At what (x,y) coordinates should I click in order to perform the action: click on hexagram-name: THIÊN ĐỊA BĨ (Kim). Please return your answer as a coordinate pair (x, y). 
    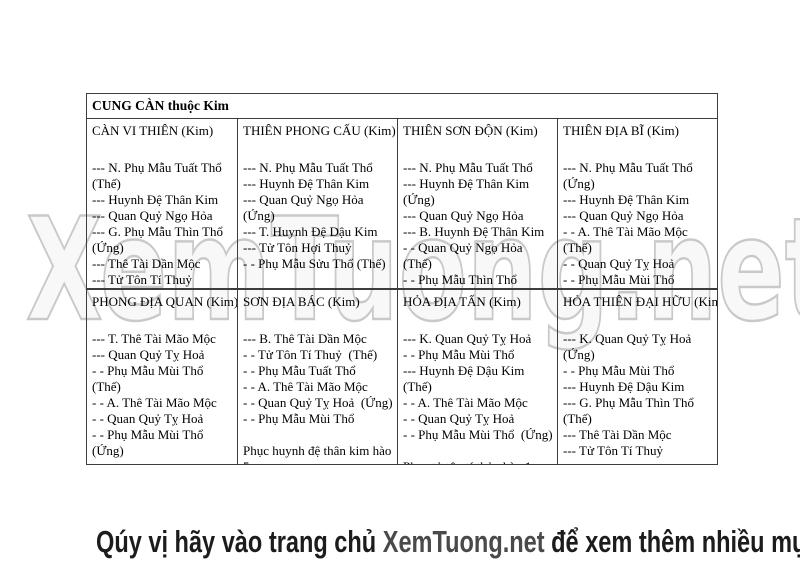
    Looking at the image, I should click on (621, 130).